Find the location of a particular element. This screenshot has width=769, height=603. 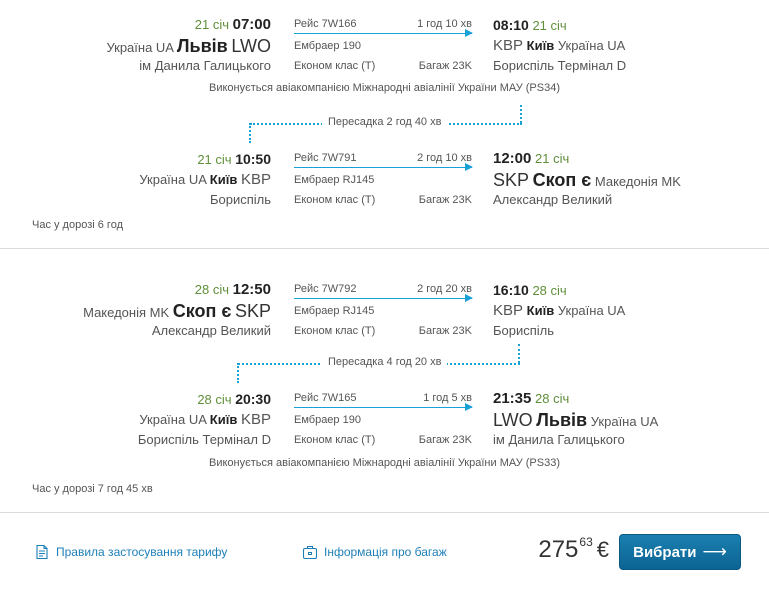

arr-airport: Александр Великий is located at coordinates (553, 199).